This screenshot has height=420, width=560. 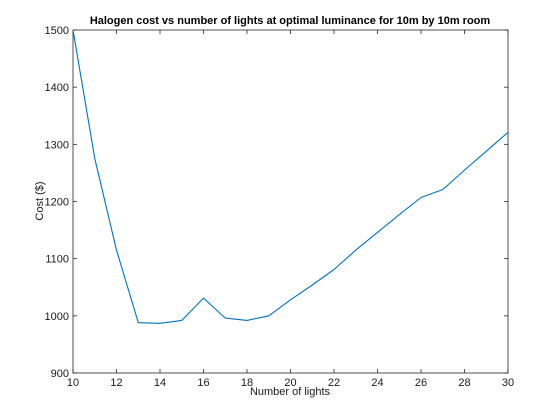 What do you see at coordinates (508, 383) in the screenshot?
I see `x-tick-label: 30` at bounding box center [508, 383].